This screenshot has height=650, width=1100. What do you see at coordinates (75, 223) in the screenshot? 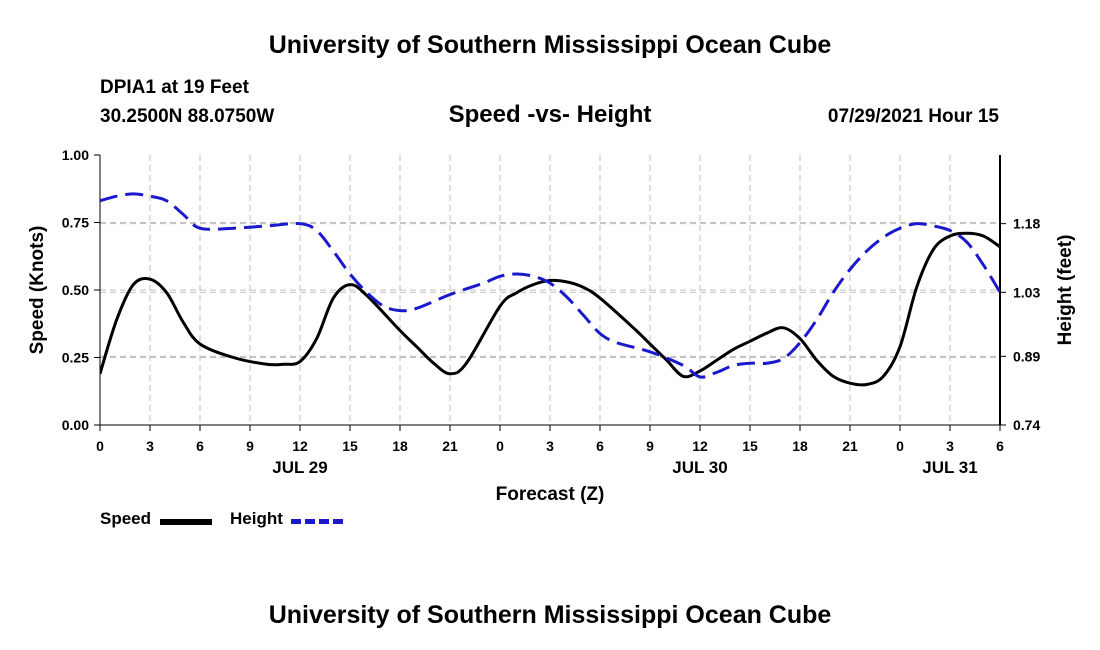
I see `y-tick-label: 0.75` at bounding box center [75, 223].